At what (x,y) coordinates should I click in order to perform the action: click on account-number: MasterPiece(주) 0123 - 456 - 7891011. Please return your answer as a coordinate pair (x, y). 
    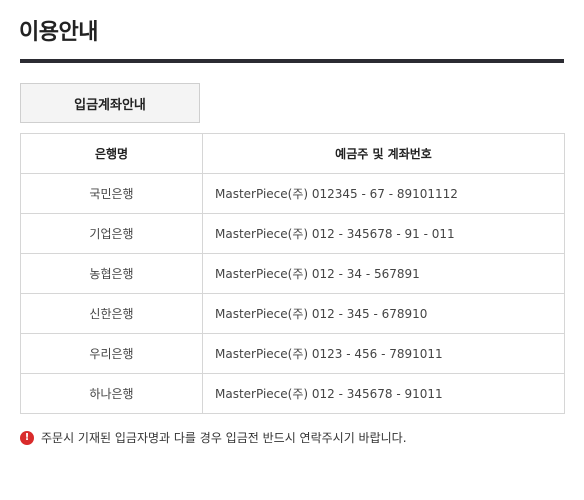
    Looking at the image, I should click on (383, 353).